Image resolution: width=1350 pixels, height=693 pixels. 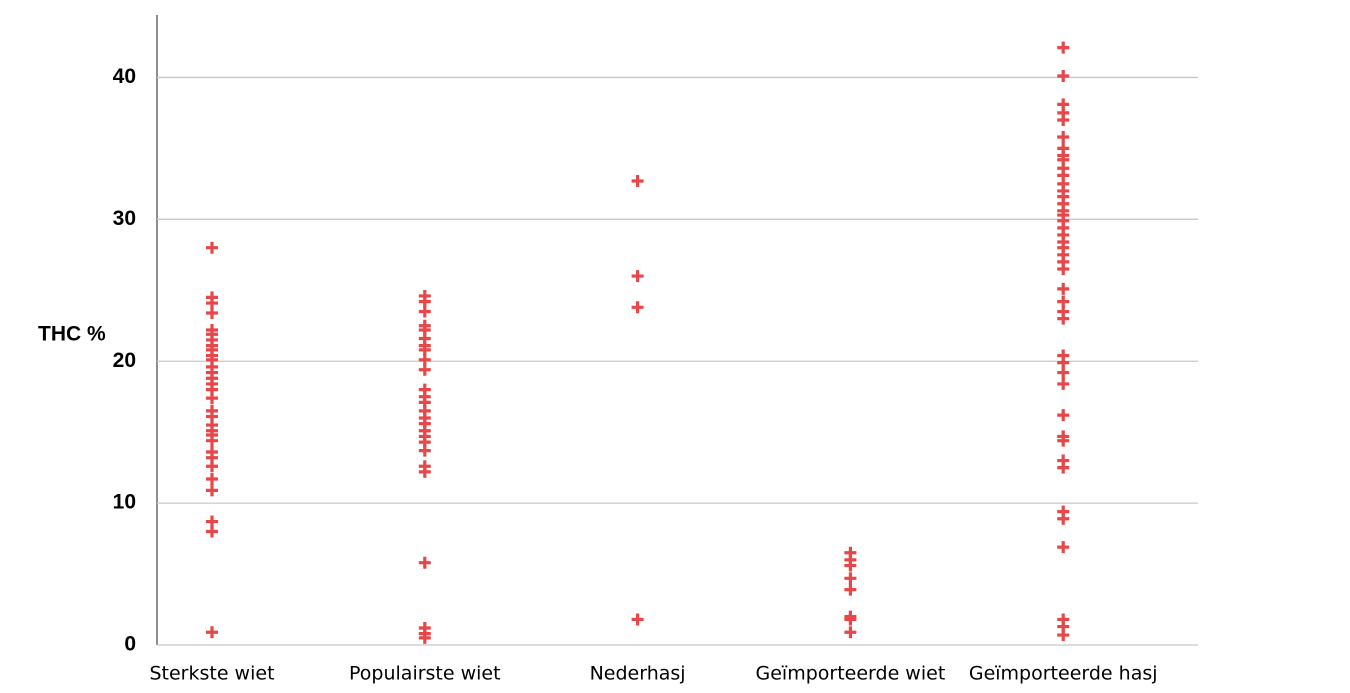 I want to click on y-axis-label: THC %, so click(x=72, y=334).